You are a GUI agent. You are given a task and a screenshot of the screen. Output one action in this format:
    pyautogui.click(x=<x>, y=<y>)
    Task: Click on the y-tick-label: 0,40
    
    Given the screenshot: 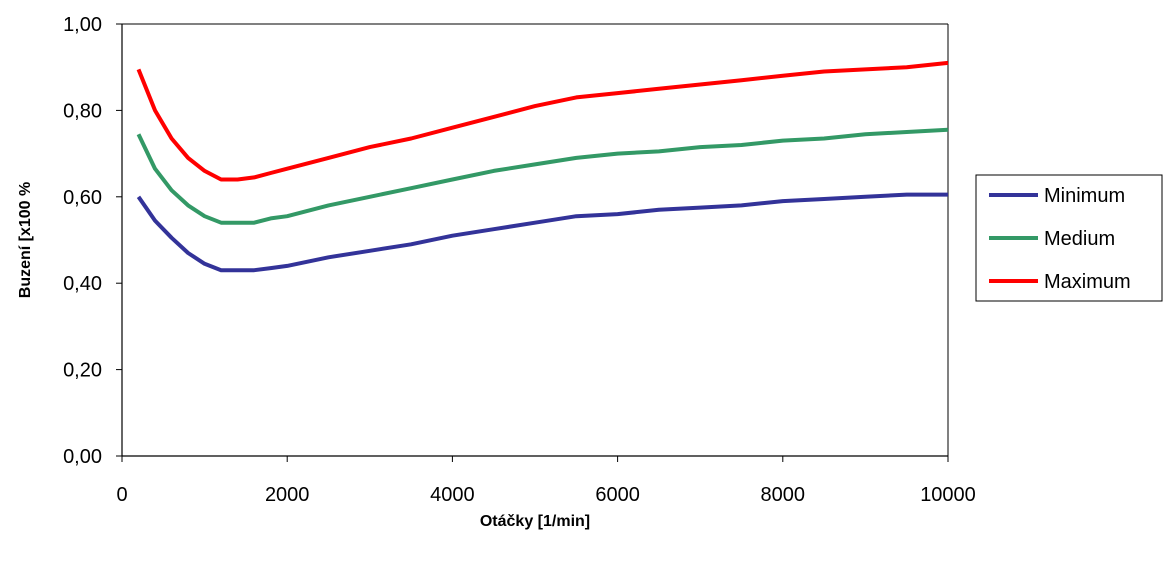 What is the action you would take?
    pyautogui.click(x=82, y=284)
    